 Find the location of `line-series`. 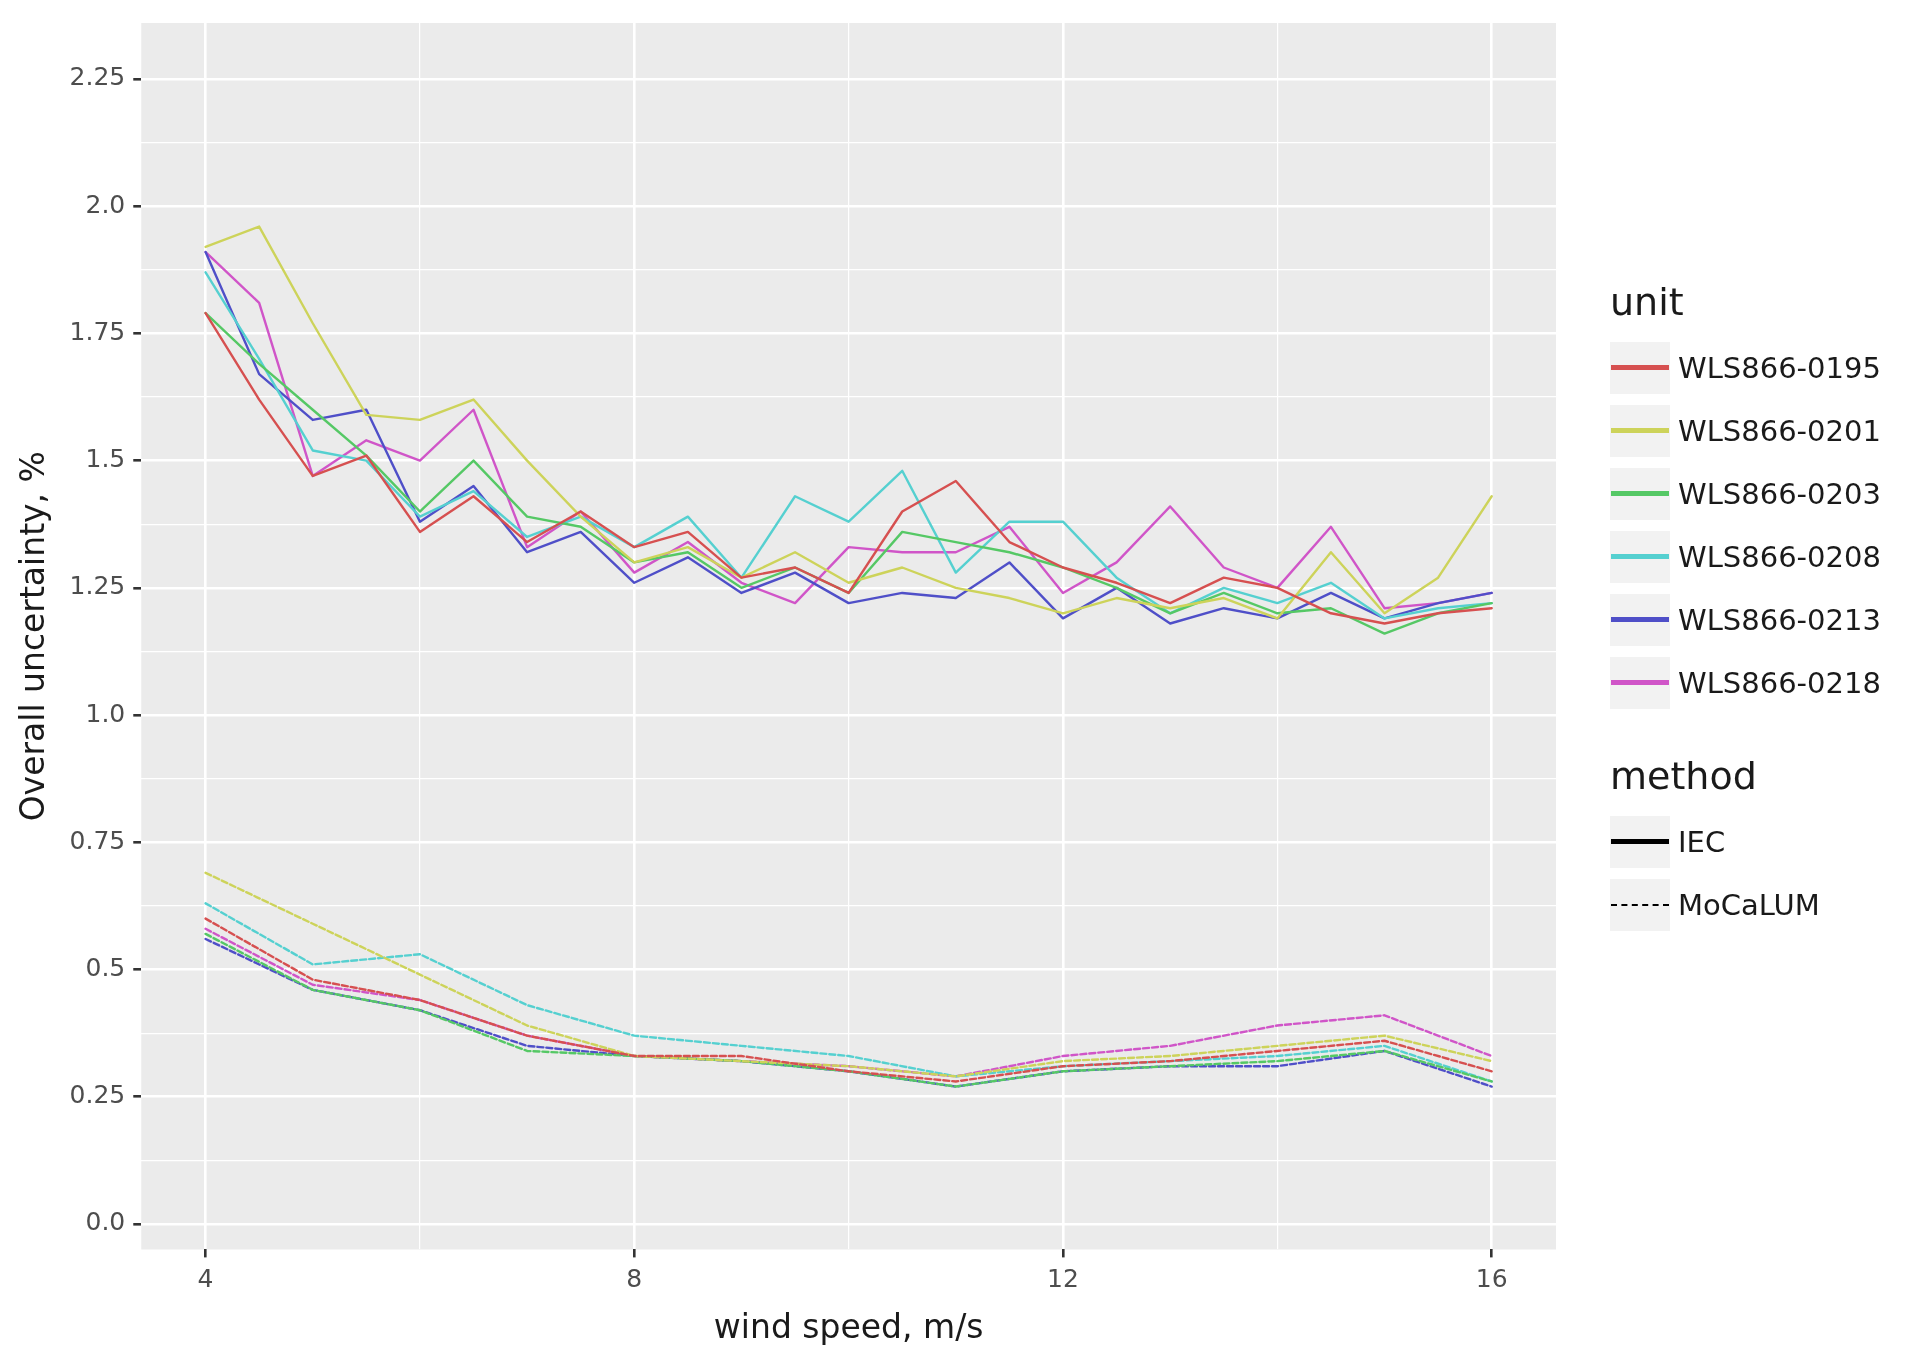

line-series is located at coordinates (848, 974).